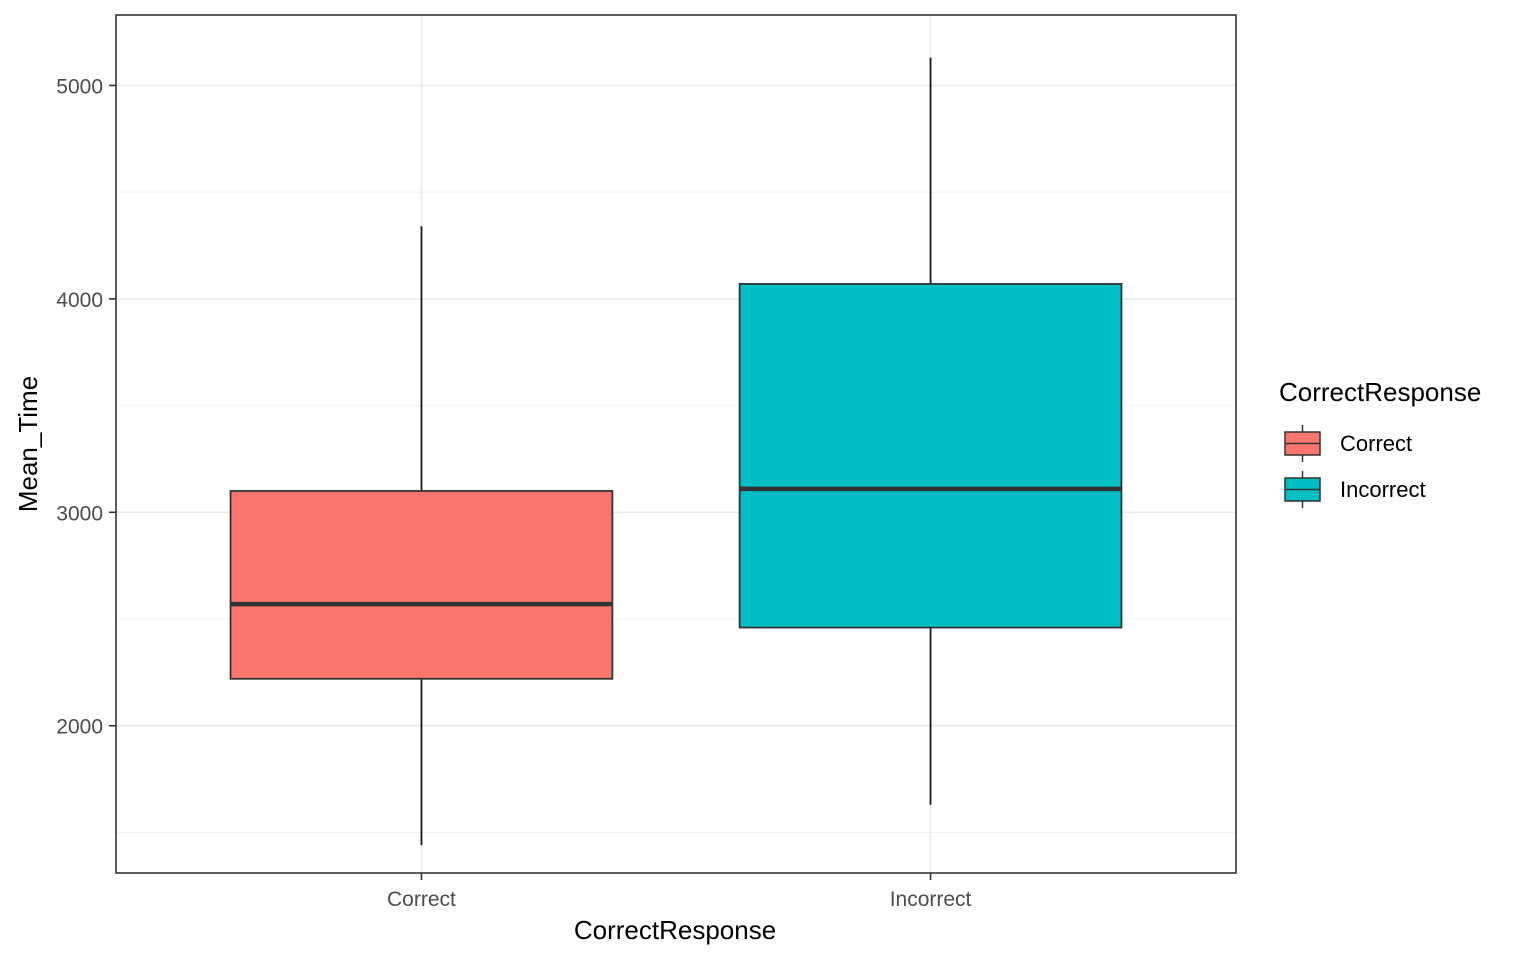 Image resolution: width=1536 pixels, height=960 pixels. Describe the element at coordinates (1302, 443) in the screenshot. I see `legend-key-correct` at that location.